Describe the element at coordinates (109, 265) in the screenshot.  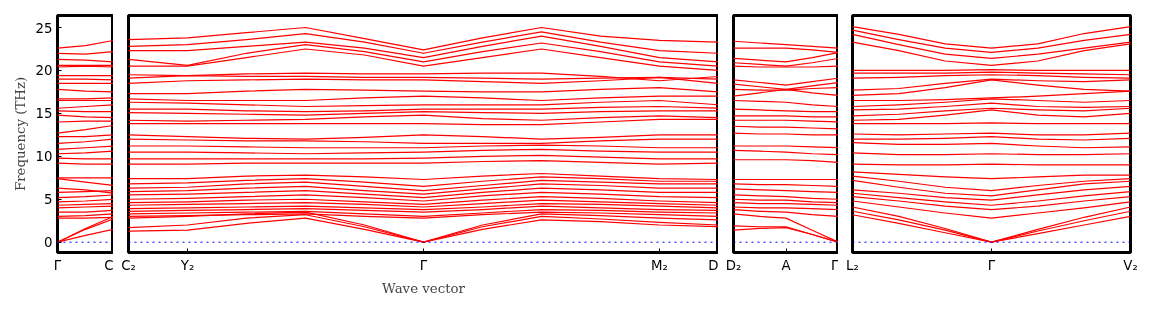
I see `x-tick-label: C` at that location.